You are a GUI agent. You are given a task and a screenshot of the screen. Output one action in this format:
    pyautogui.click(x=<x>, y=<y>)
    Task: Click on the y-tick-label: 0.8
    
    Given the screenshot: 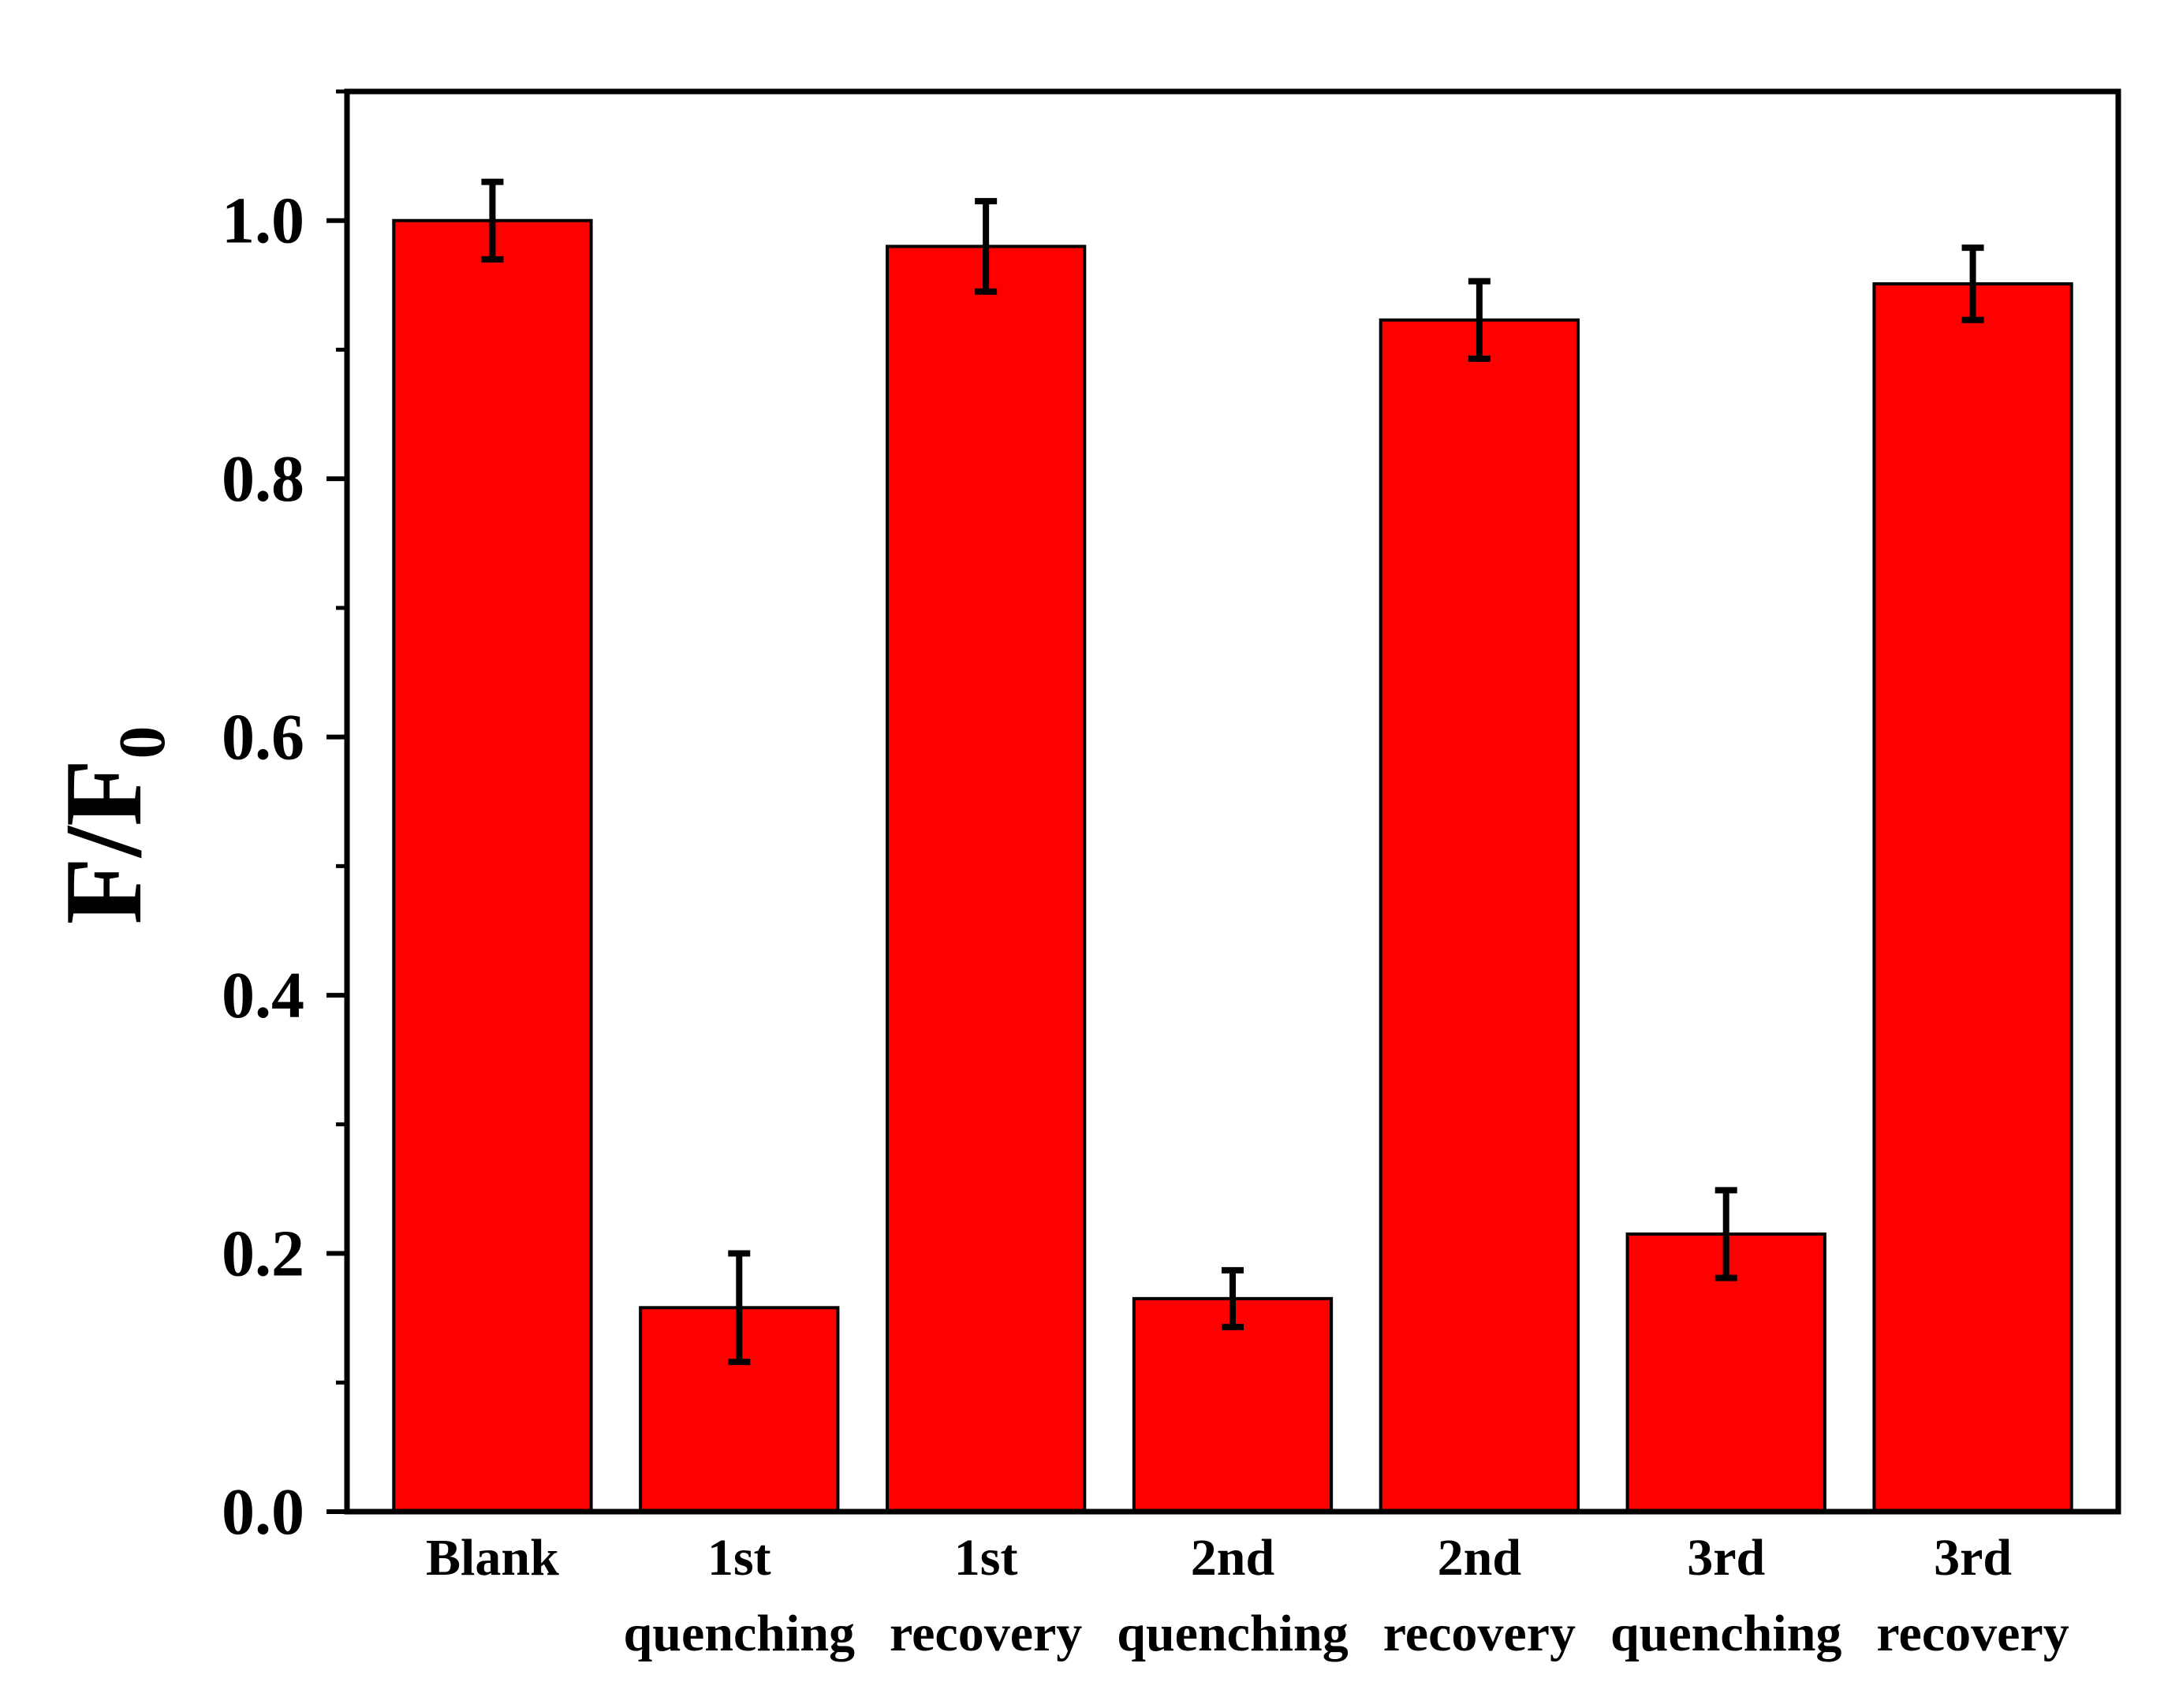 What is the action you would take?
    pyautogui.click(x=263, y=479)
    